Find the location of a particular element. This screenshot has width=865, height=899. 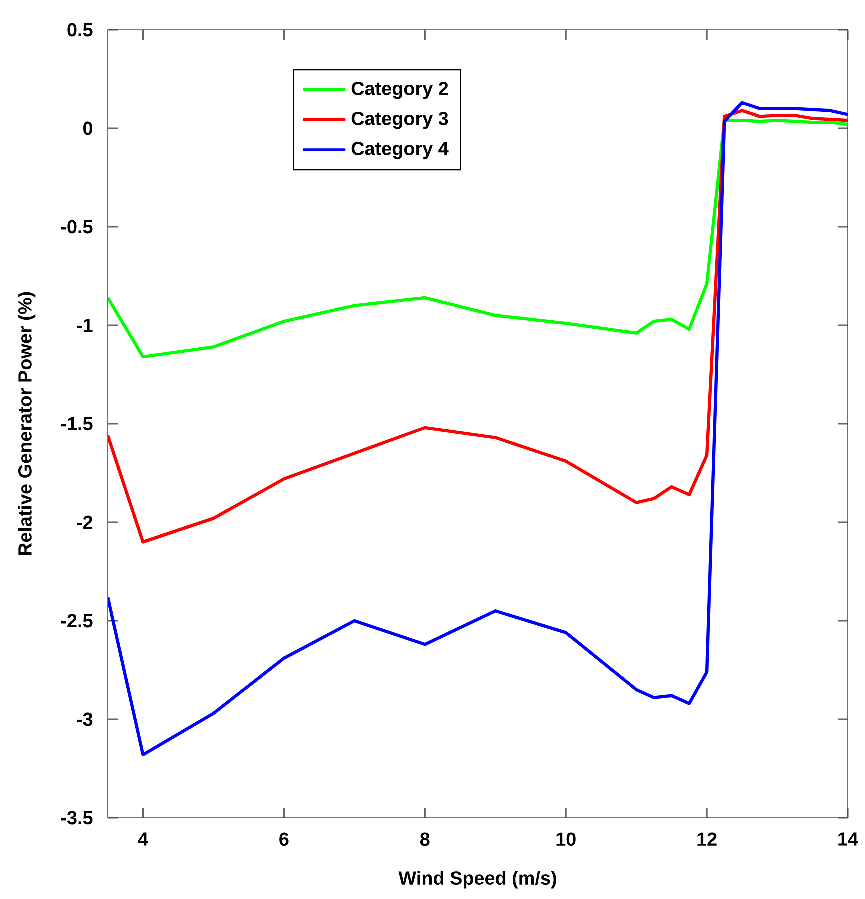

legend-label: Category 3 is located at coordinates (400, 121).